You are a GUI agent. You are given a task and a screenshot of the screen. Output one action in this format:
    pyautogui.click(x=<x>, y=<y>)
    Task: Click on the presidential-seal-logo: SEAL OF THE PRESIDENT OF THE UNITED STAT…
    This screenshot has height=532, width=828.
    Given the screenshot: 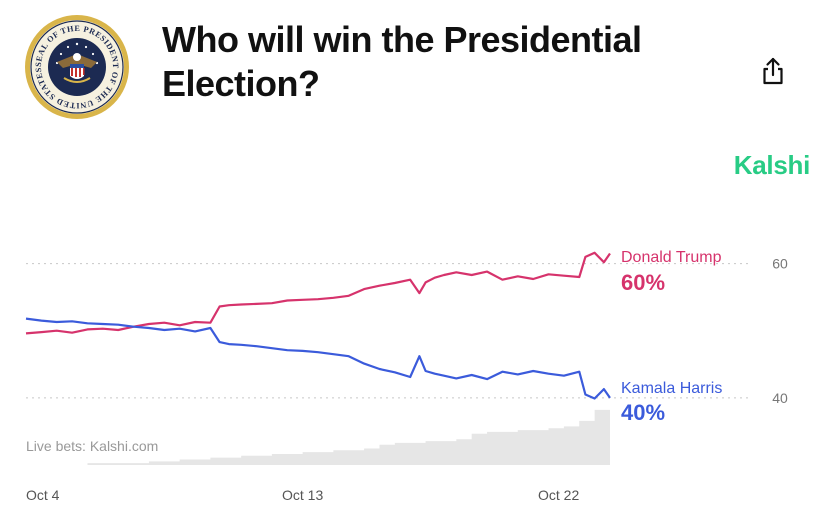 What is the action you would take?
    pyautogui.click(x=77, y=67)
    